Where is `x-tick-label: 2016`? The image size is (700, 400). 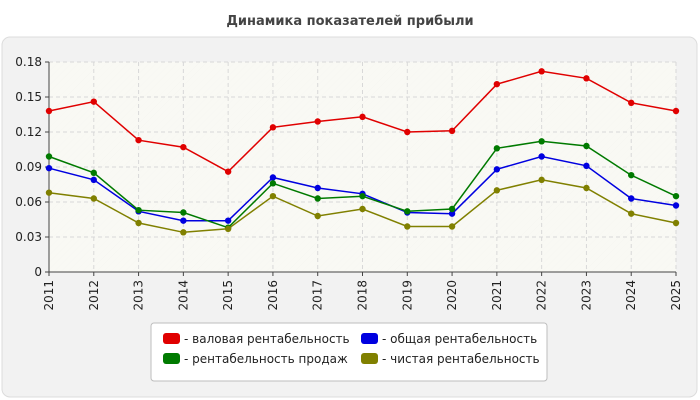
x-tick-label: 2016 is located at coordinates (273, 295).